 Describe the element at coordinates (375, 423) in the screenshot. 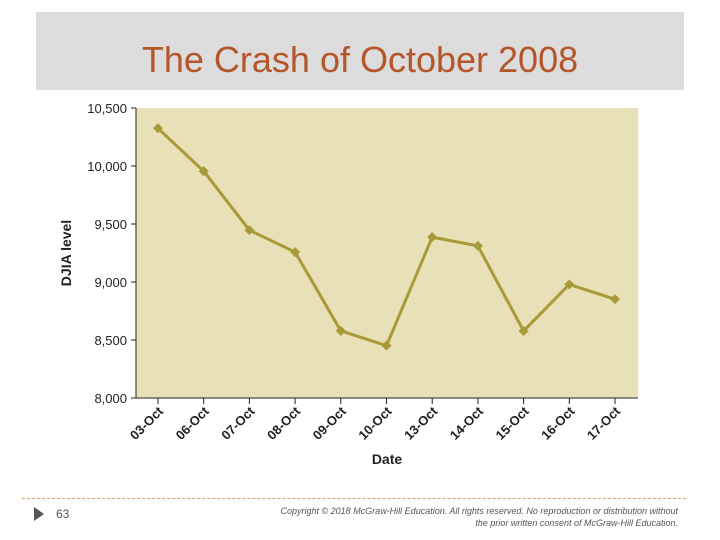

I see `x-tick-label: 10-Oct` at that location.